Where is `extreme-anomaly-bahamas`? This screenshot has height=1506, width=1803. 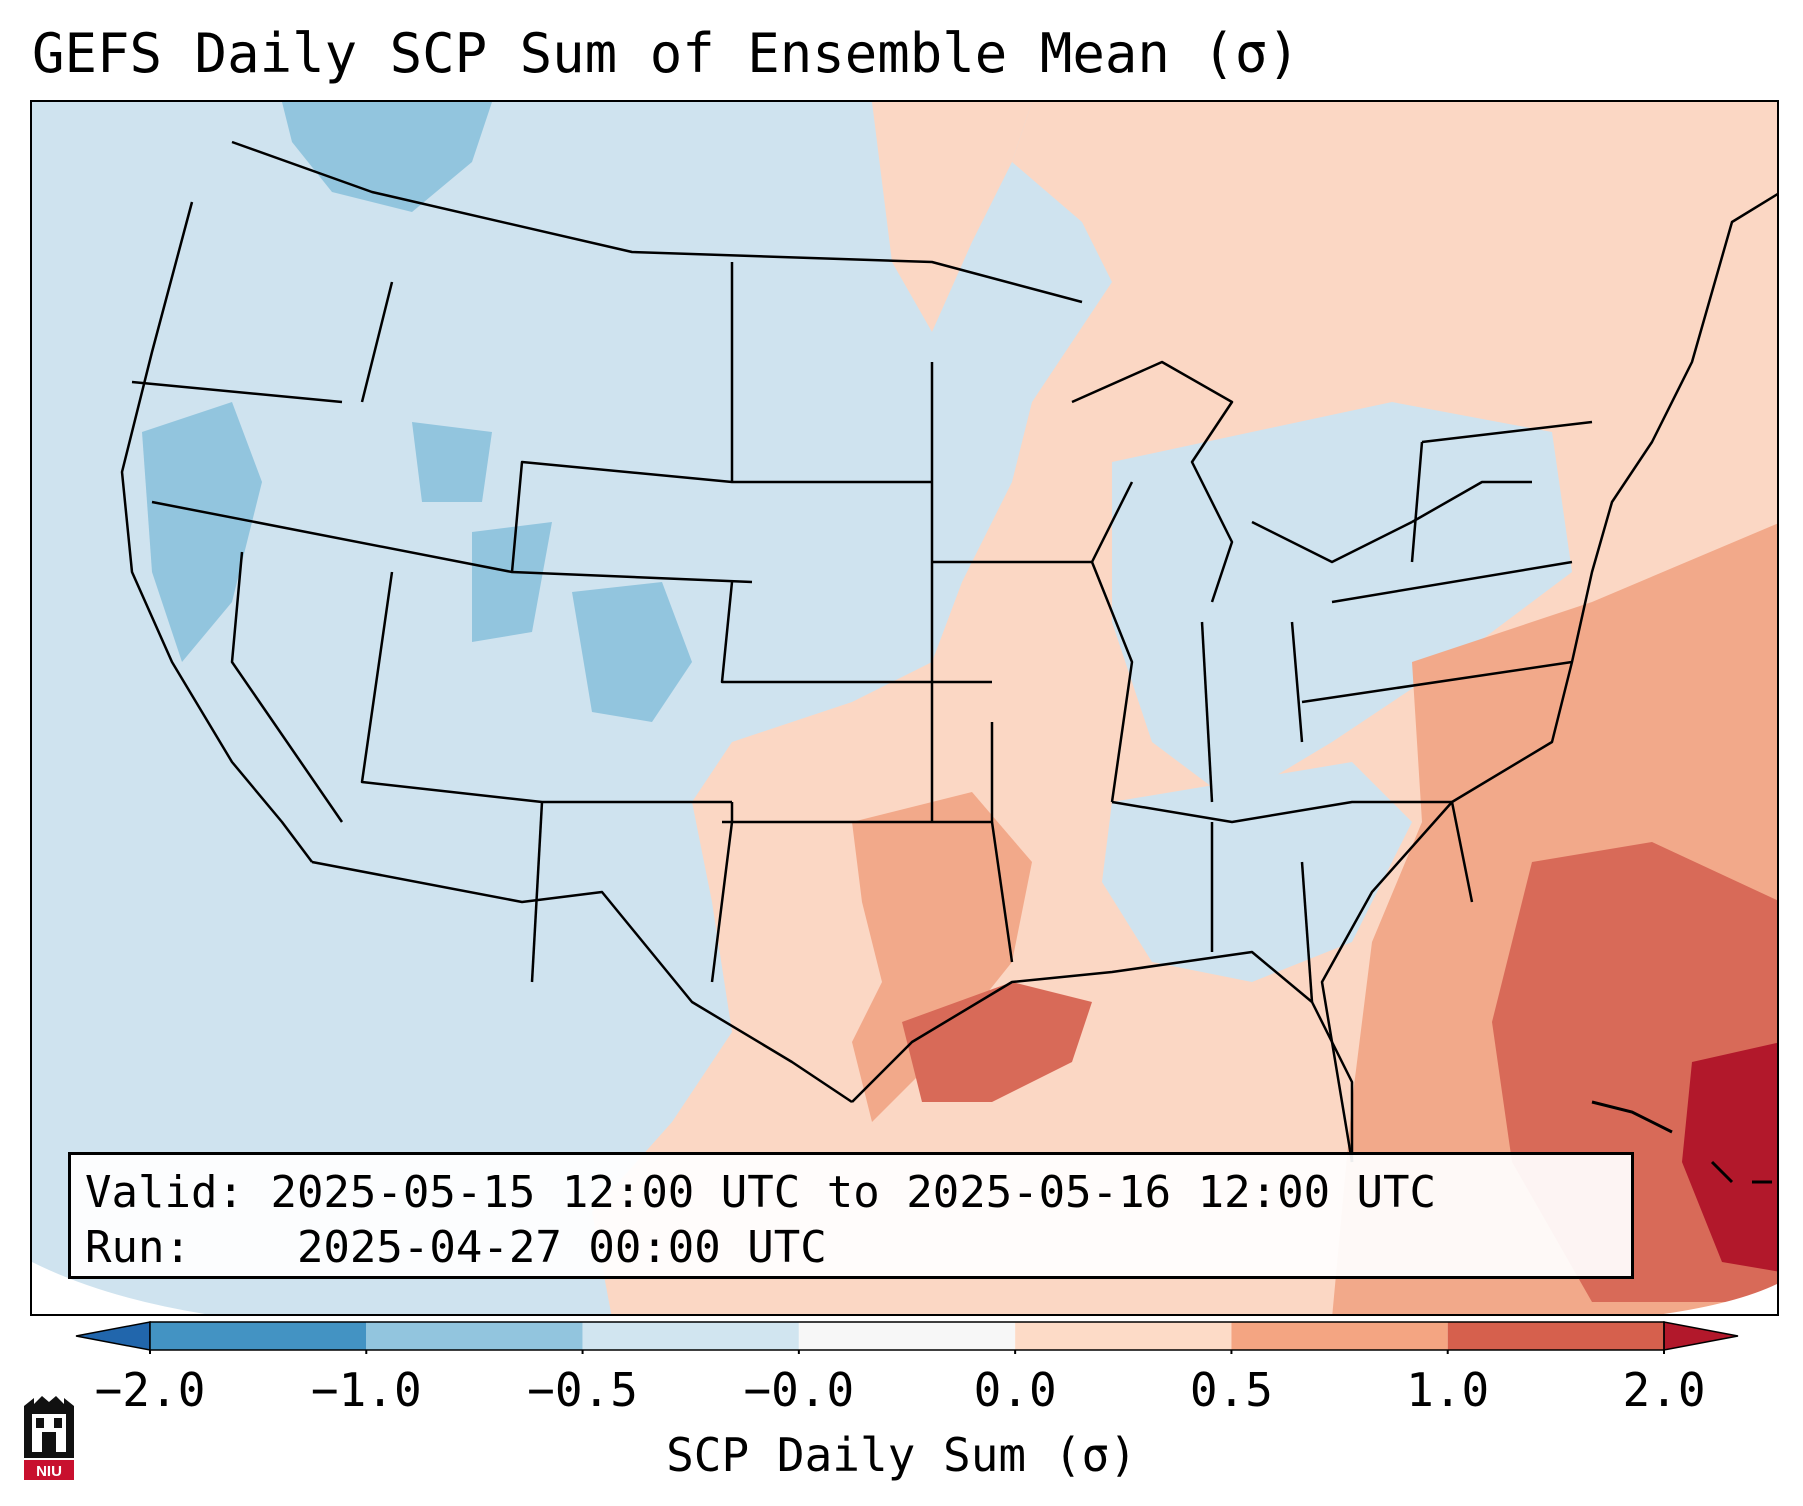 extreme-anomaly-bahamas is located at coordinates (1729, 1157).